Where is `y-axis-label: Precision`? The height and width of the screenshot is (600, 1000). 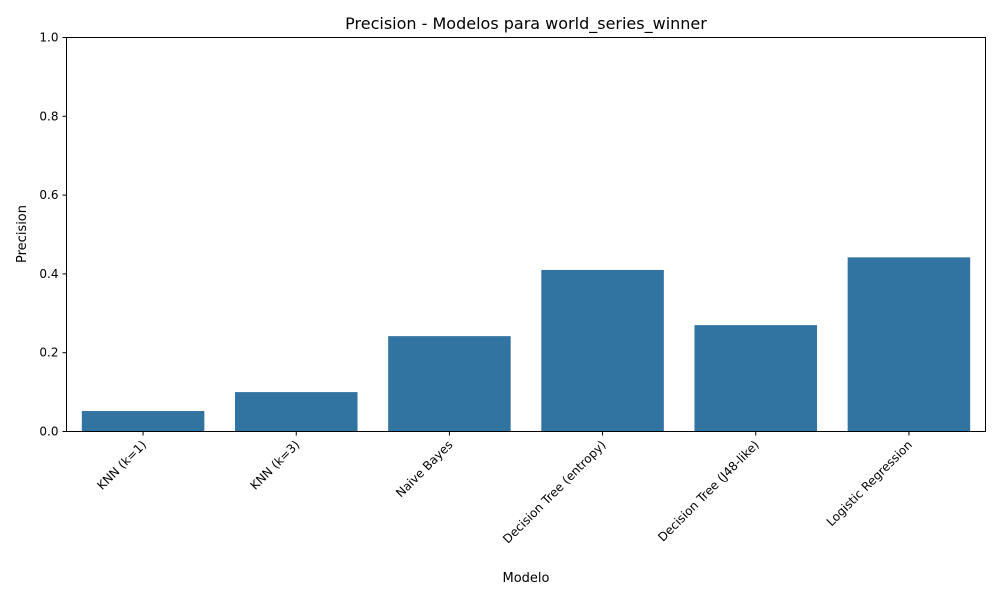
y-axis-label: Precision is located at coordinates (22, 234).